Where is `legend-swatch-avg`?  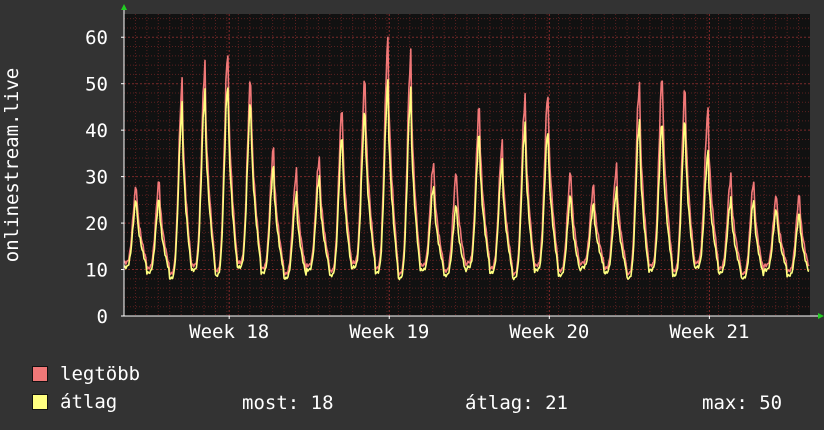 legend-swatch-avg is located at coordinates (40, 402).